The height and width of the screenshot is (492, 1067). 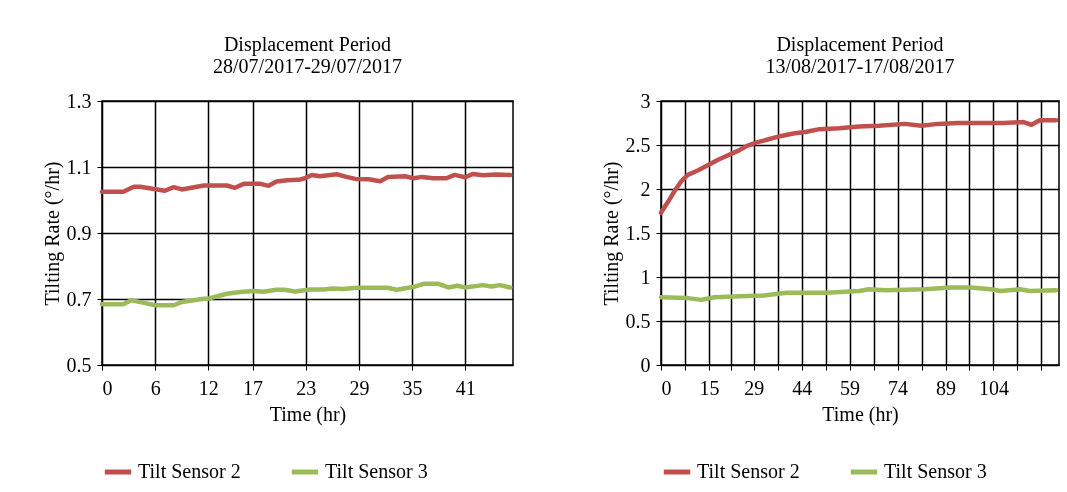 I want to click on y-tick-label: 3, so click(x=645, y=100).